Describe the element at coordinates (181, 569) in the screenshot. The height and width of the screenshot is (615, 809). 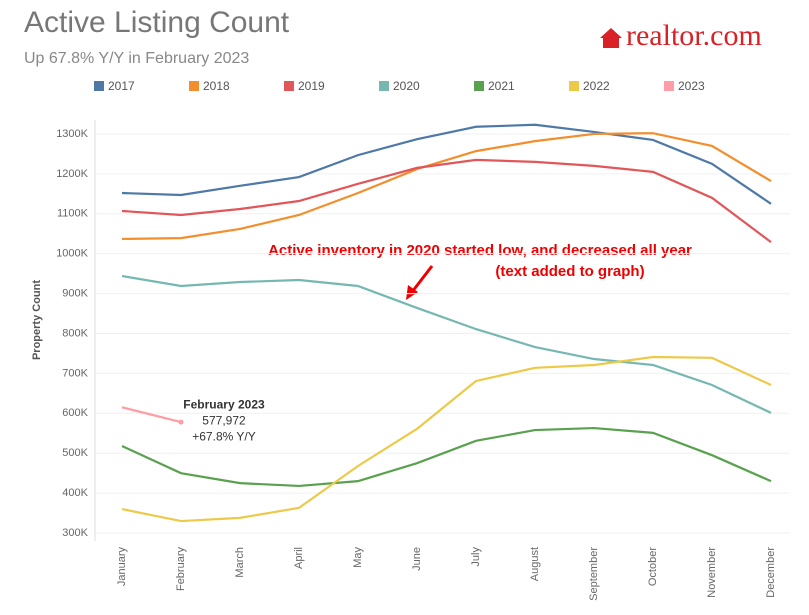
I see `x-tick-label: February` at that location.